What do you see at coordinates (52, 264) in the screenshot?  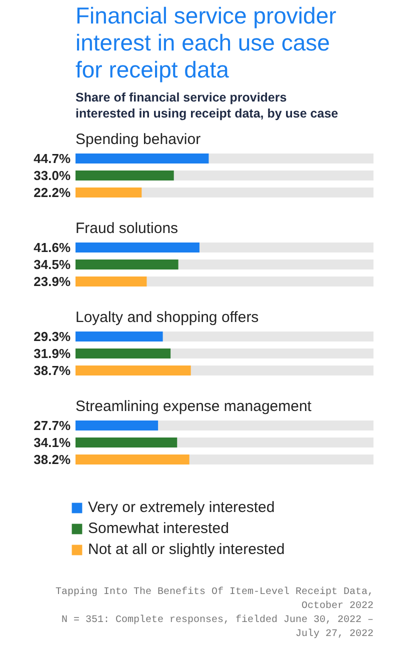 I see `data-label: 34.5%` at bounding box center [52, 264].